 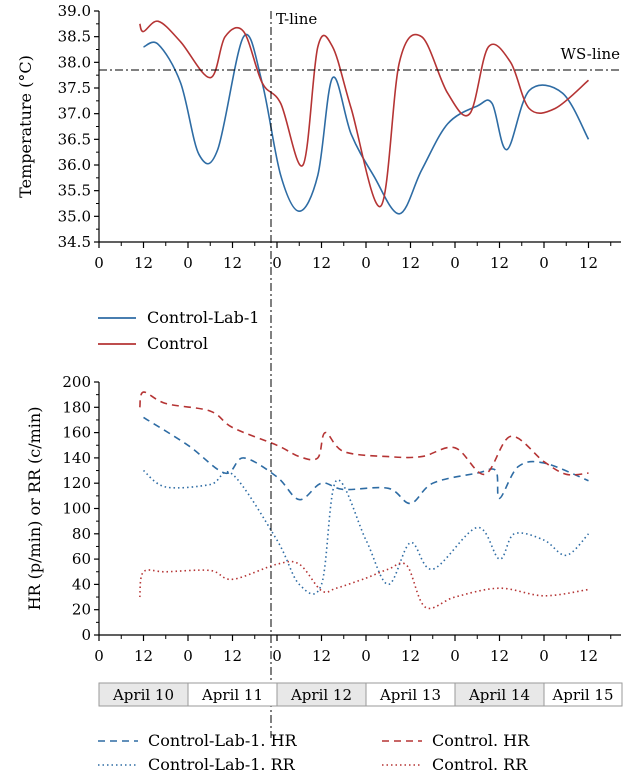 I want to click on y-tick-label: 36.0, so click(x=74, y=165).